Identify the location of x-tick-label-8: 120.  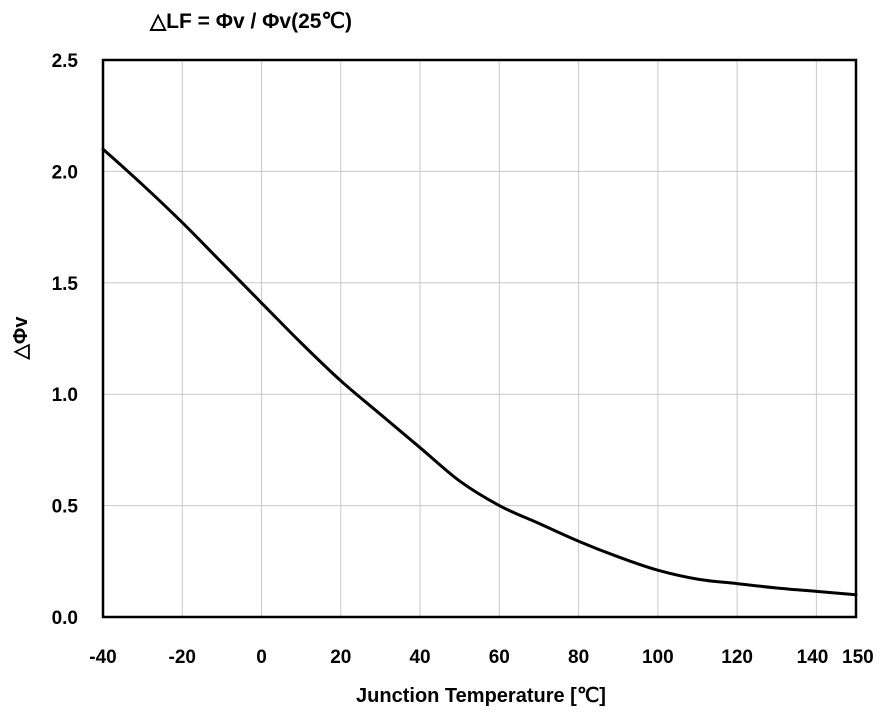
(737, 657).